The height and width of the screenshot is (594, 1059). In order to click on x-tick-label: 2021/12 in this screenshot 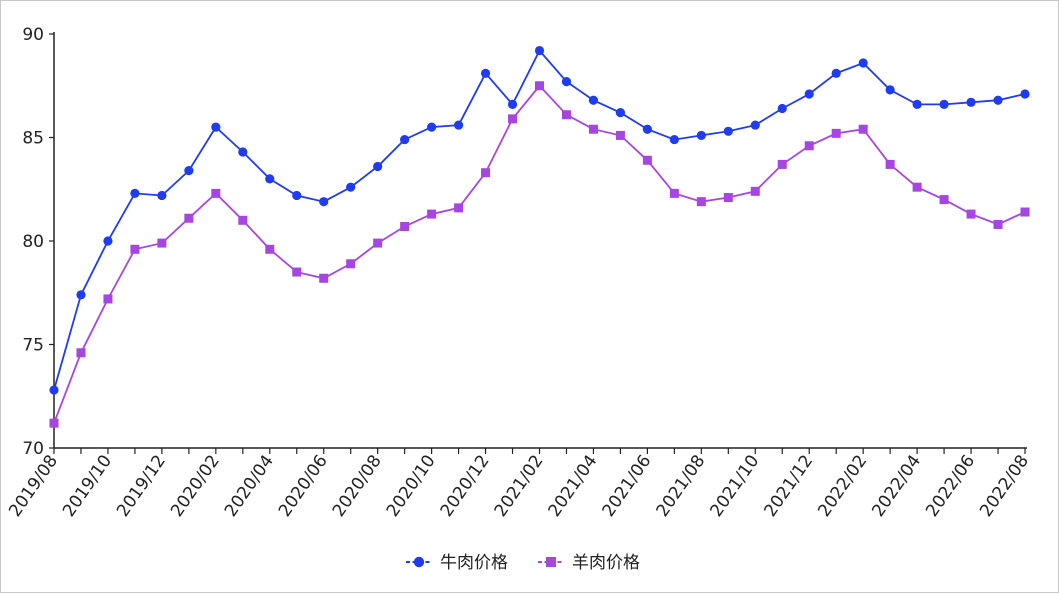, I will do `click(788, 485)`.